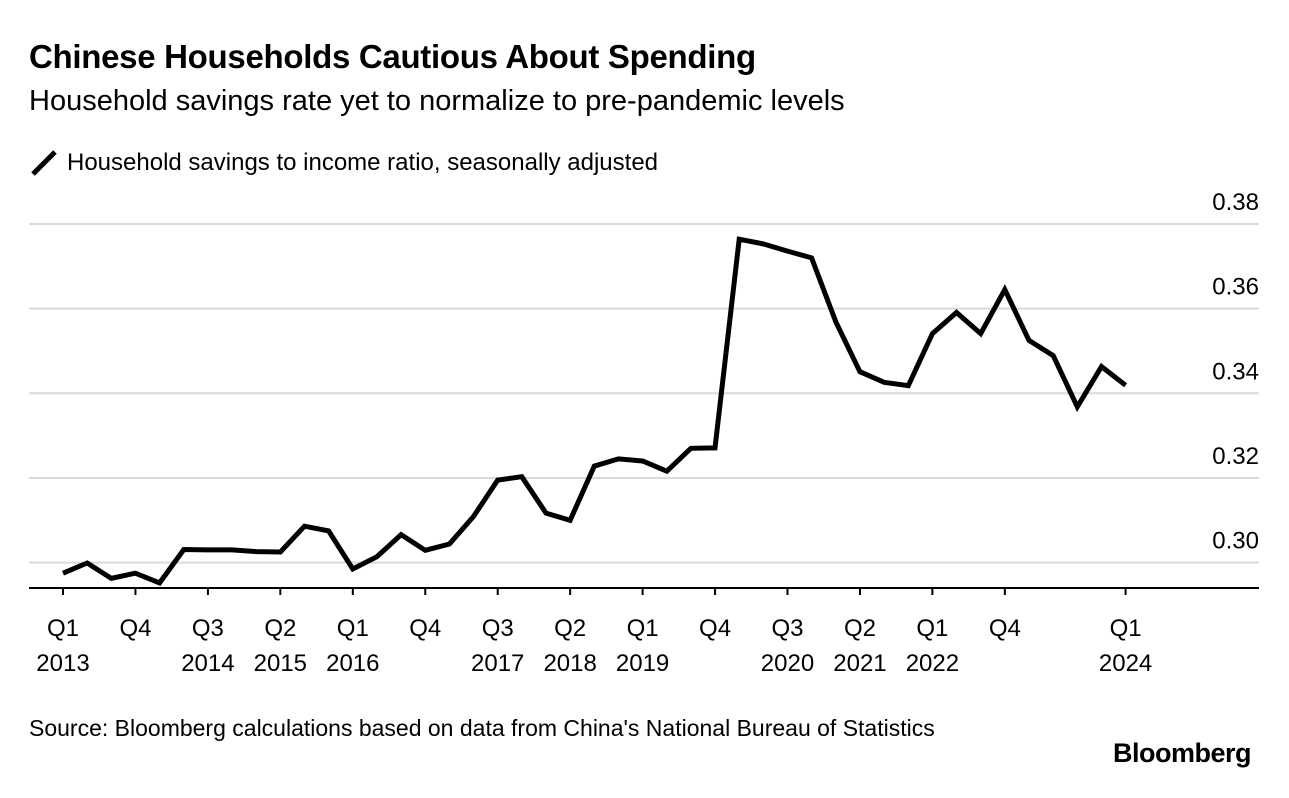 This screenshot has width=1289, height=798. Describe the element at coordinates (859, 663) in the screenshot. I see `x-tick-year-label: 2021` at that location.